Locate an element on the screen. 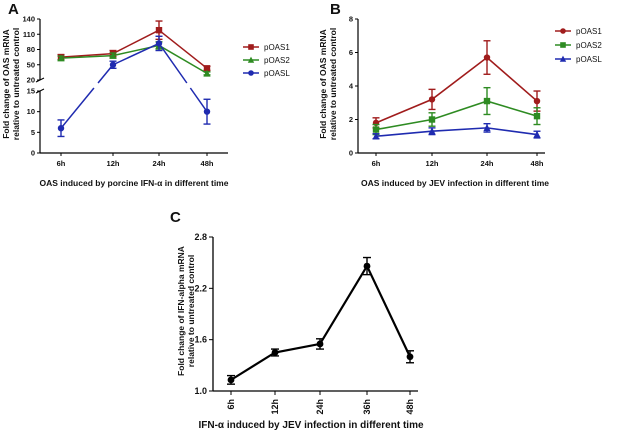 This screenshot has width=623, height=432. y-tick-label: 80 is located at coordinates (31, 49).